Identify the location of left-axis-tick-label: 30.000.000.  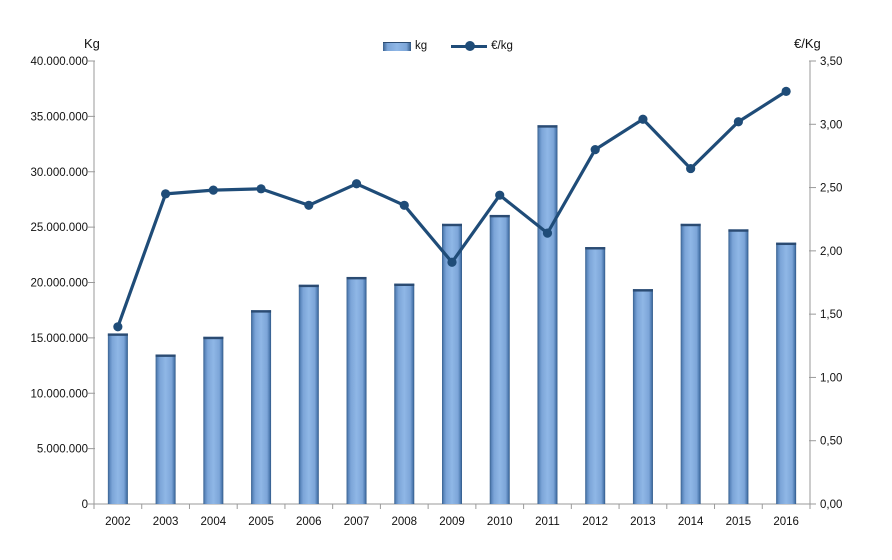
(59, 173).